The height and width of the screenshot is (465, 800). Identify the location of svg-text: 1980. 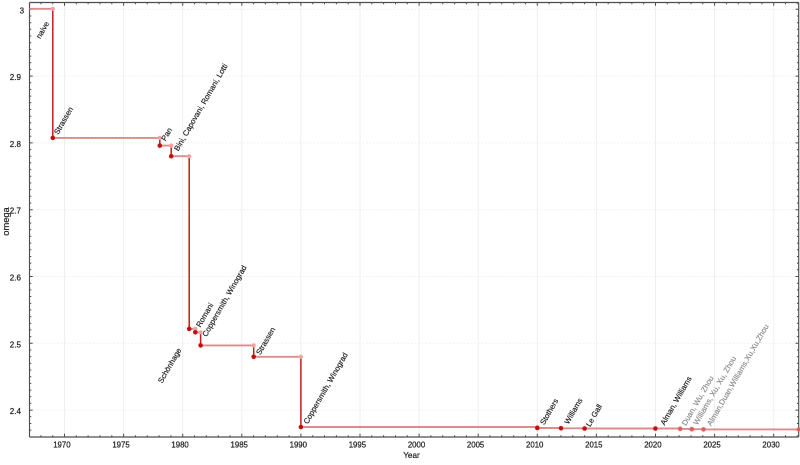
(180, 445).